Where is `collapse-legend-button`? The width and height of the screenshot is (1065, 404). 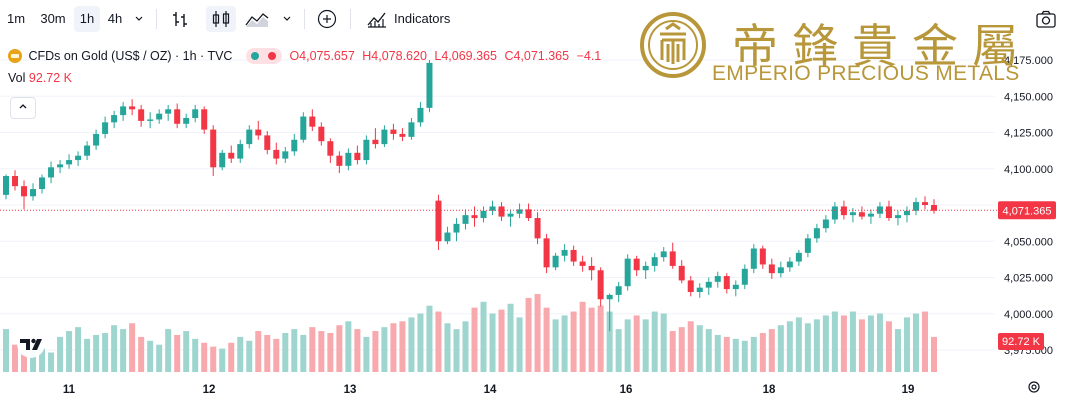
collapse-legend-button is located at coordinates (23, 108).